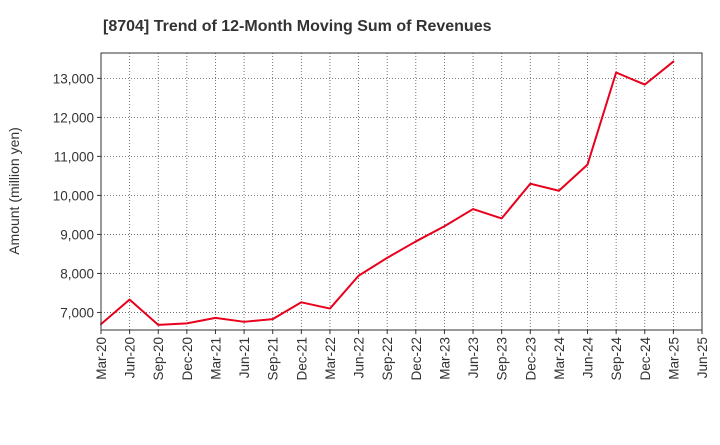  Describe the element at coordinates (645, 359) in the screenshot. I see `x-tick-label: Dec-24` at that location.